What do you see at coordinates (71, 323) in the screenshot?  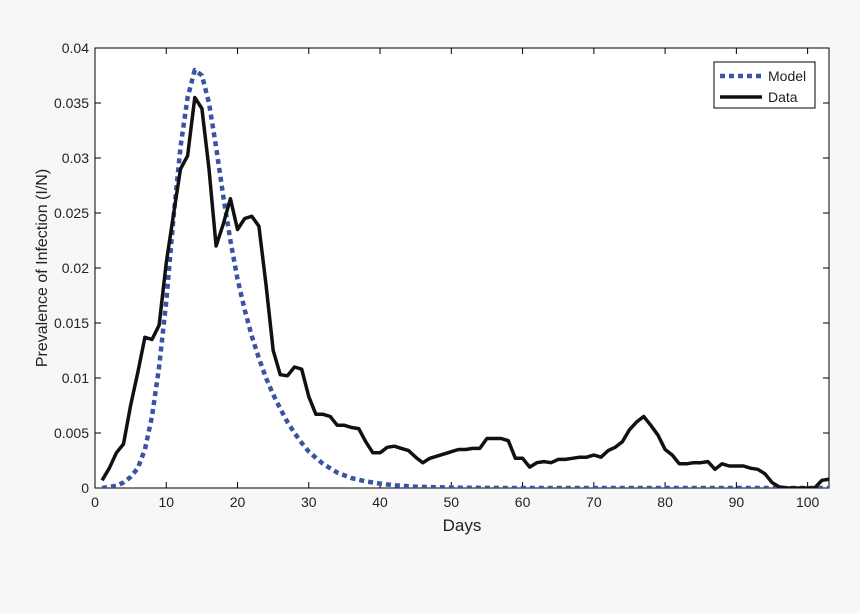 I see `y-tick-label: 0.015` at bounding box center [71, 323].